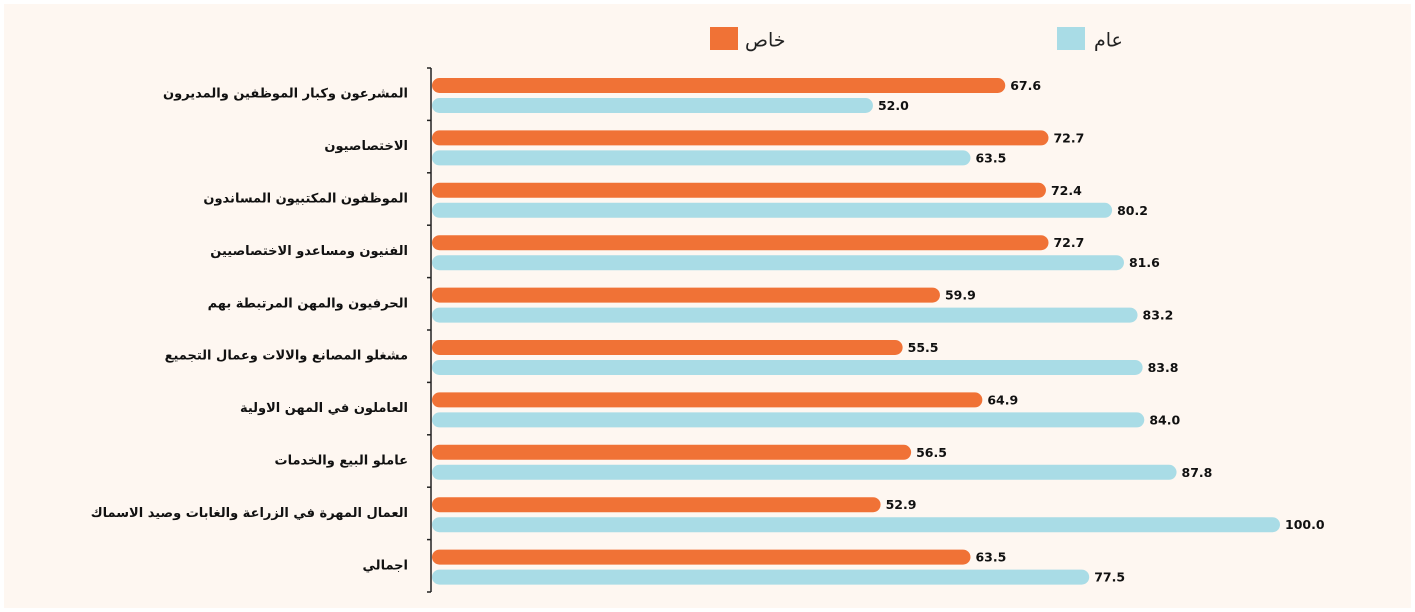  I want to click on value-label: 72.4, so click(1066, 190).